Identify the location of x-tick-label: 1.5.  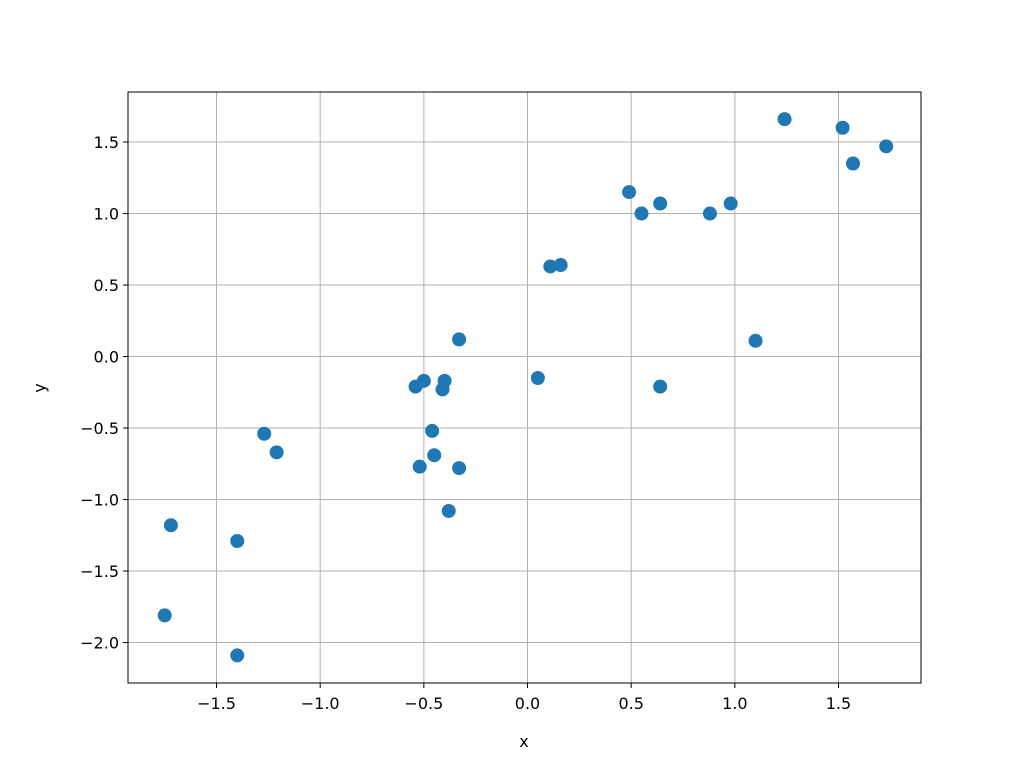
(838, 703).